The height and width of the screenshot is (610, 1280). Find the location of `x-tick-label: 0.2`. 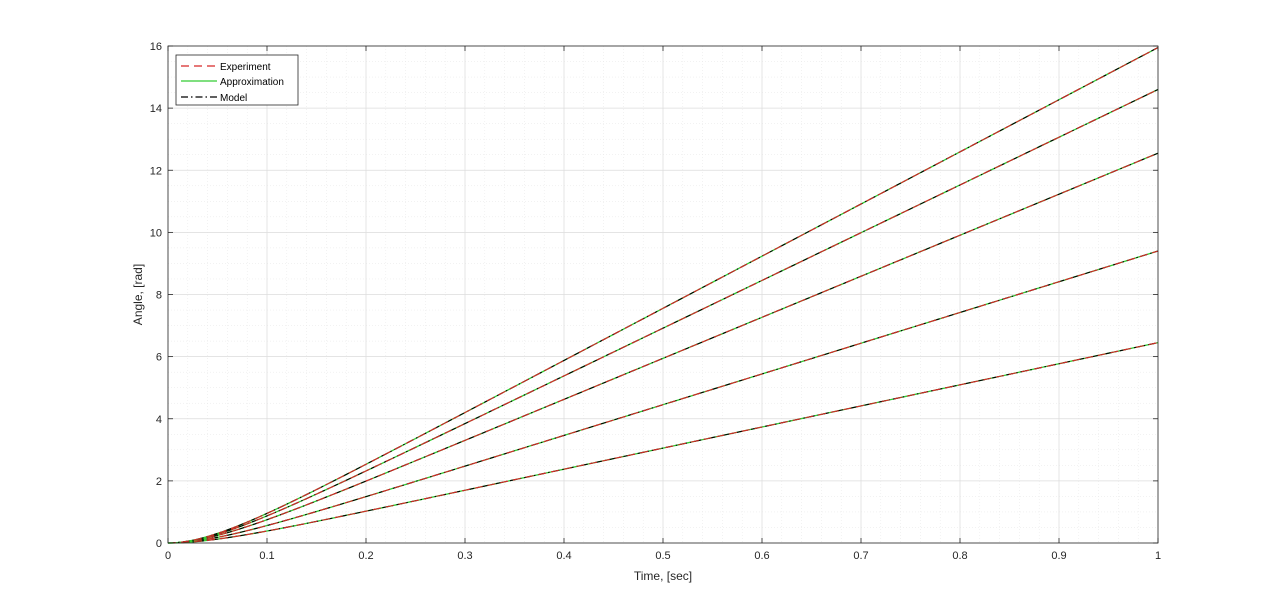

x-tick-label: 0.2 is located at coordinates (365, 556).